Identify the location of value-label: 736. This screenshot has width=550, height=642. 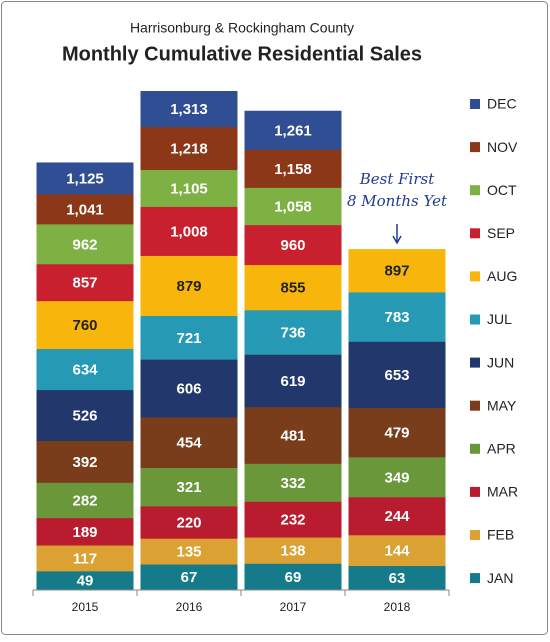
(292, 332).